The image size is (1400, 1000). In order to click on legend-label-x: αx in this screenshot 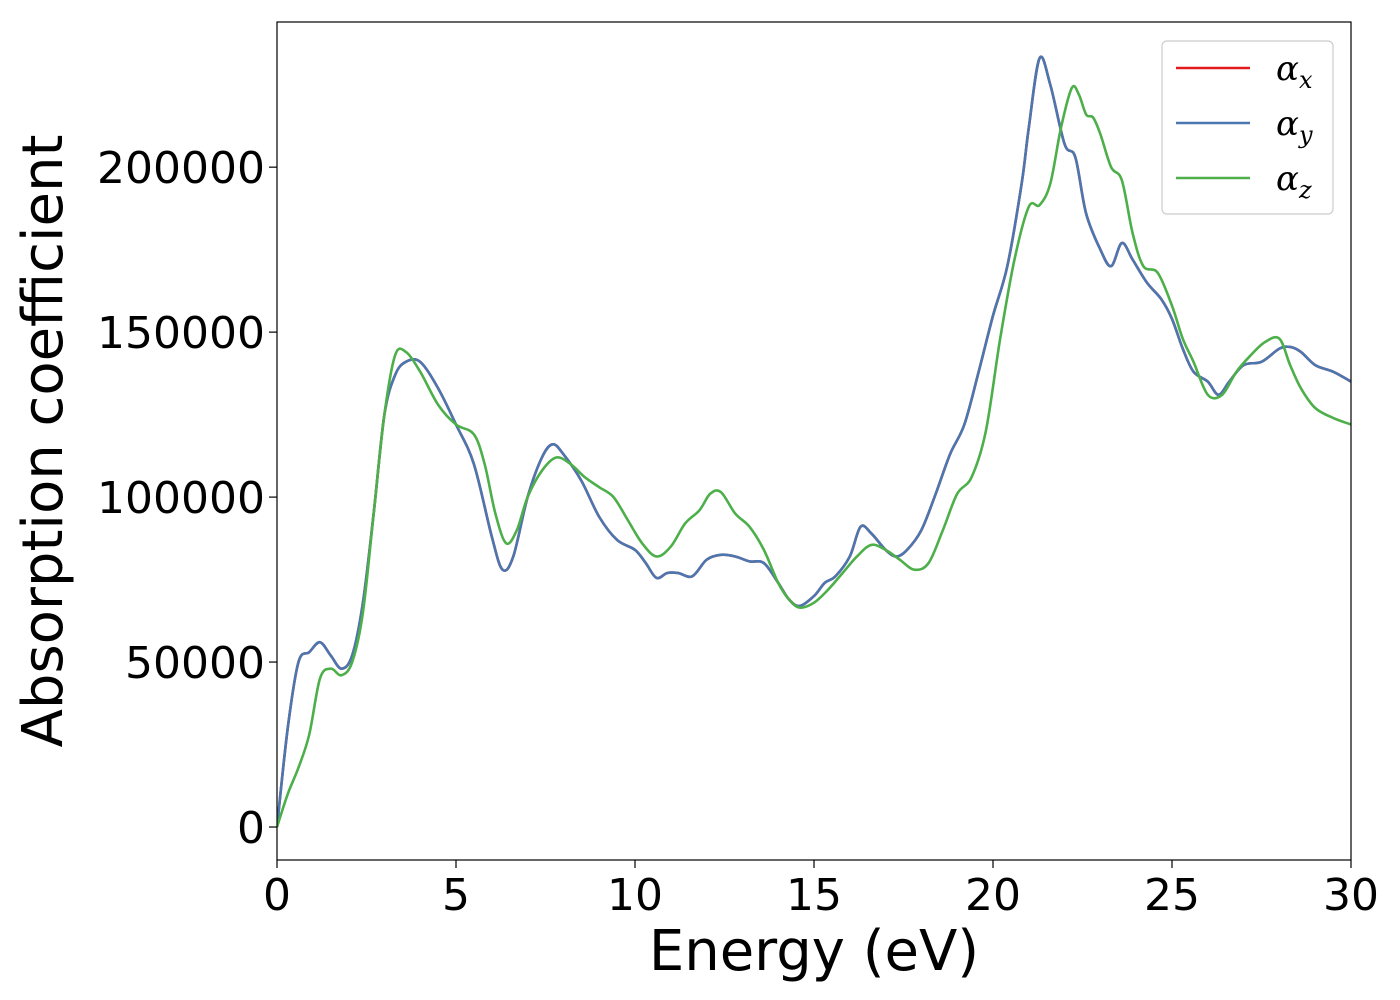, I will do `click(1294, 71)`.